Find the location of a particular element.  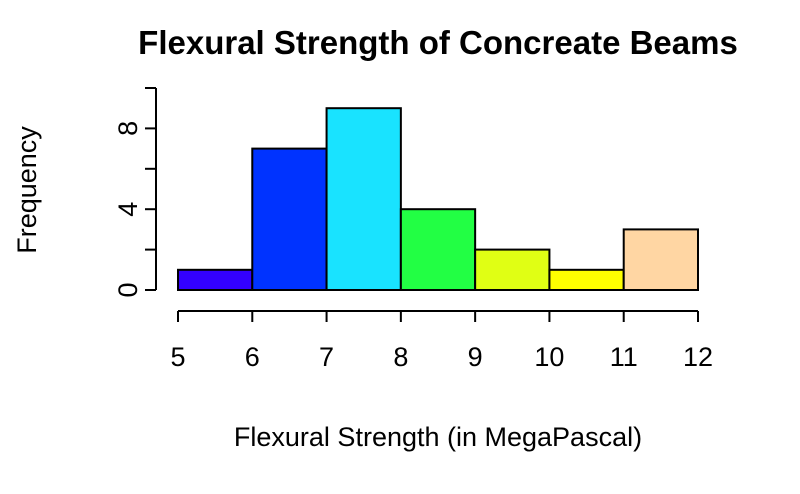

y-axis-label: Frequency is located at coordinates (27, 190).